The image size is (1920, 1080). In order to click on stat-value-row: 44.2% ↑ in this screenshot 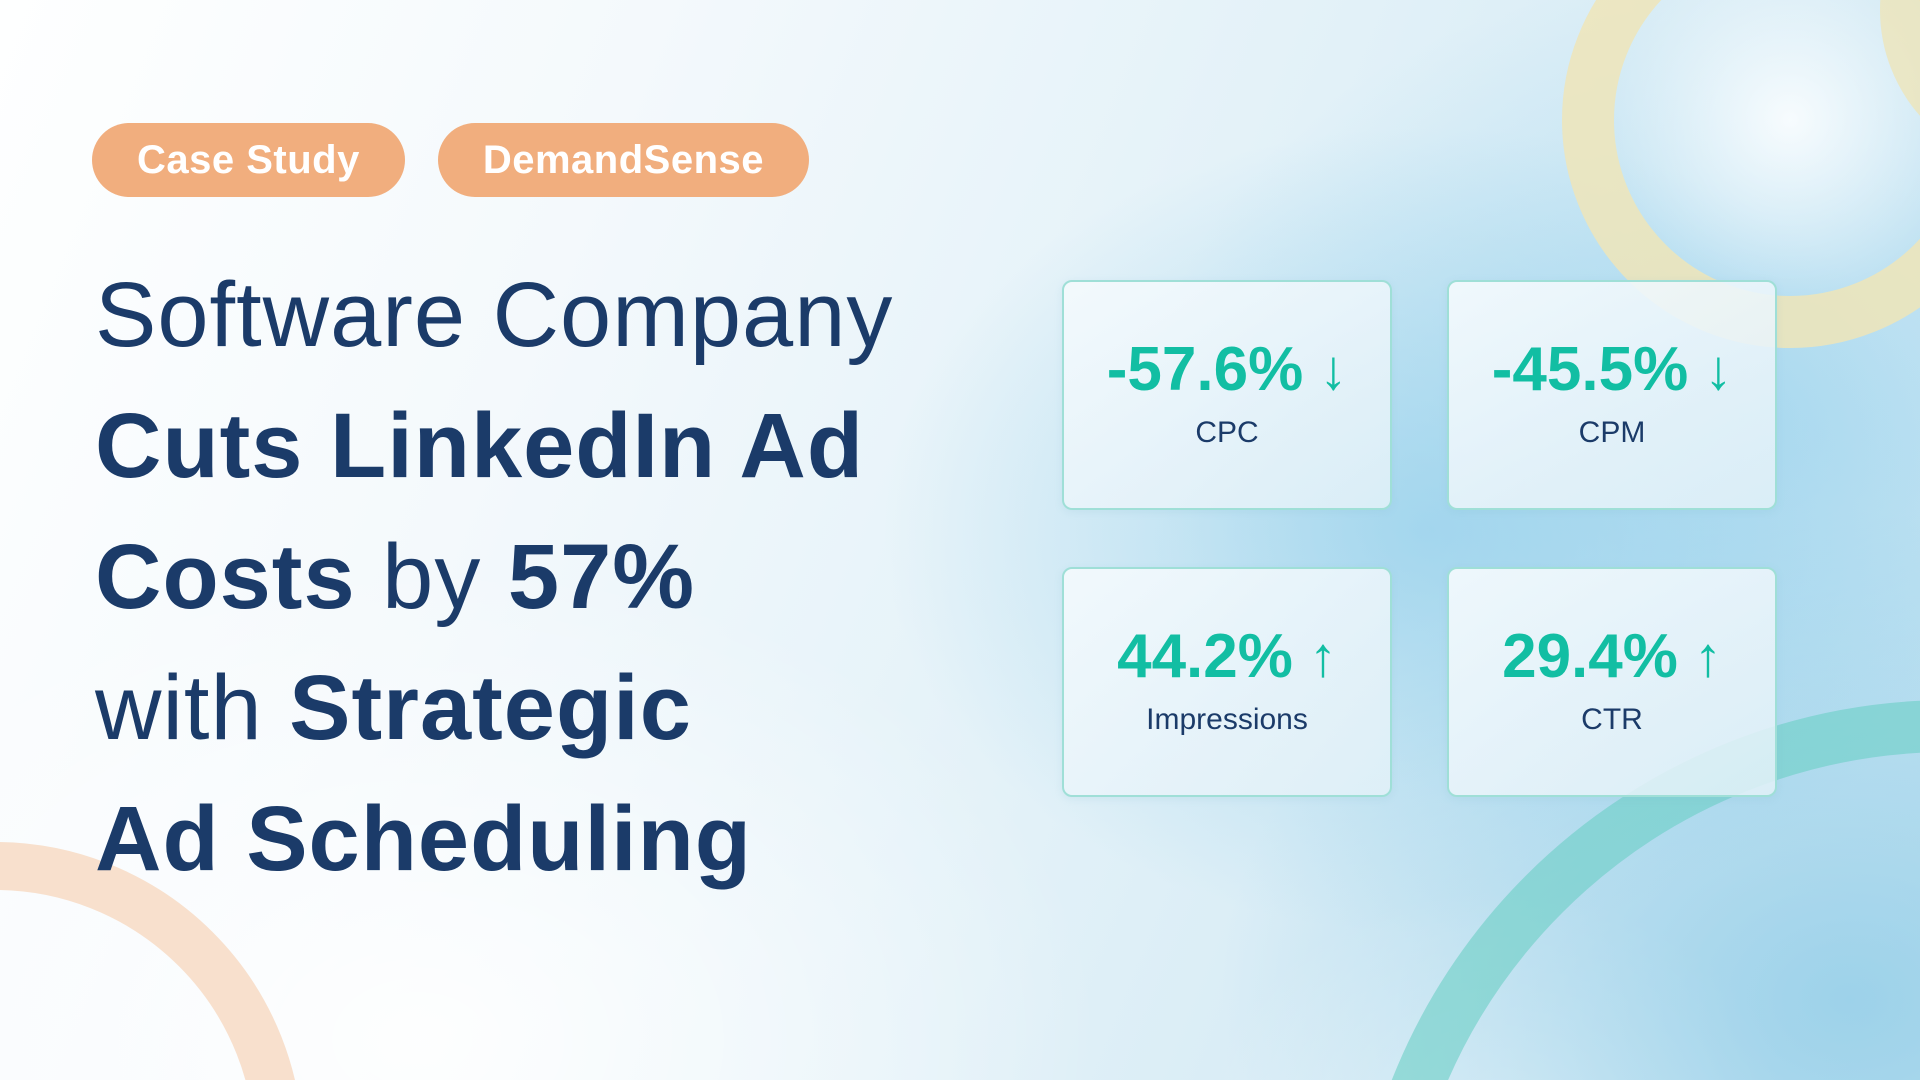, I will do `click(1227, 657)`.